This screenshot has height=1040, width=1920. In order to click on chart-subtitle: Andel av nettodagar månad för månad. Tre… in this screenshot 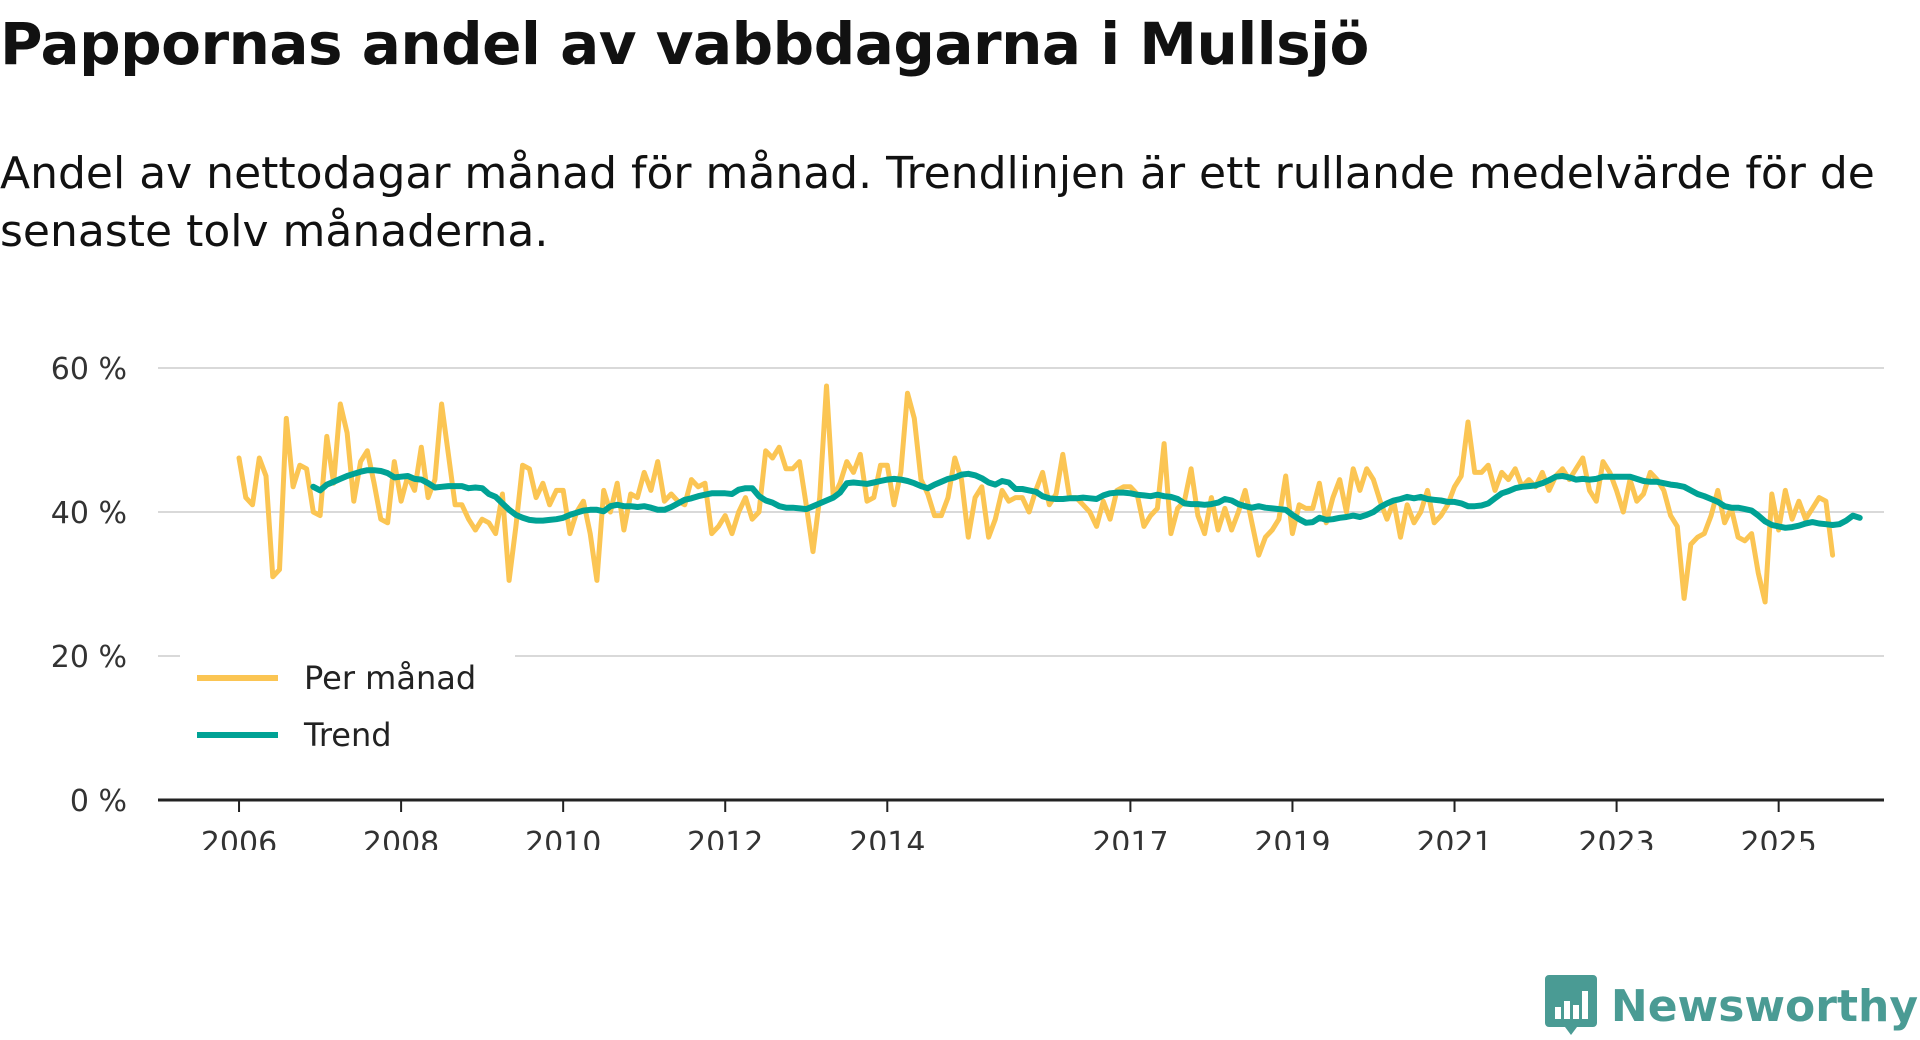, I will do `click(937, 202)`.